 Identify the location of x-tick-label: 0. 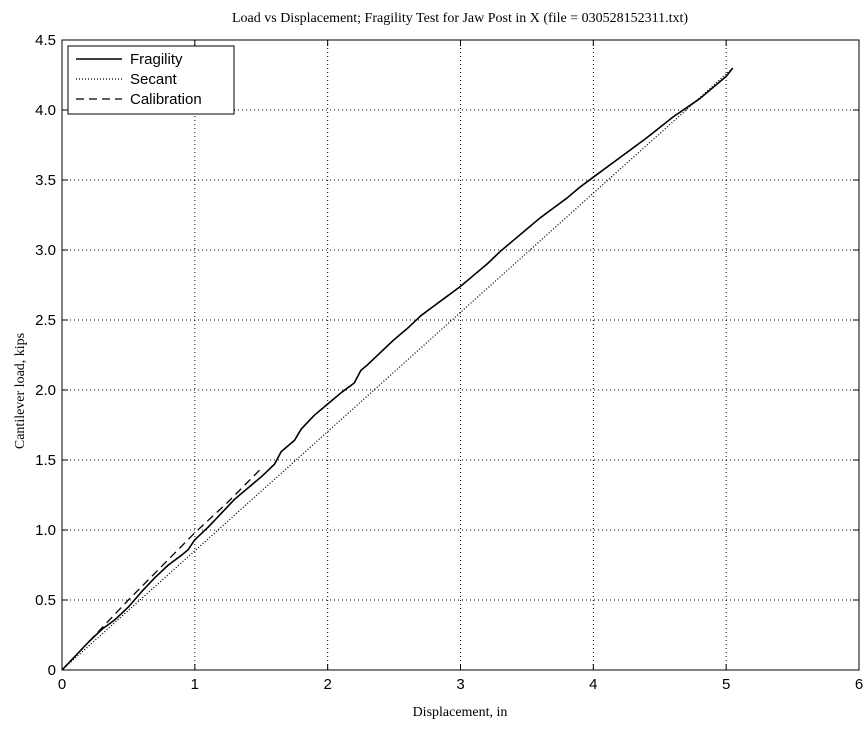
(62, 684).